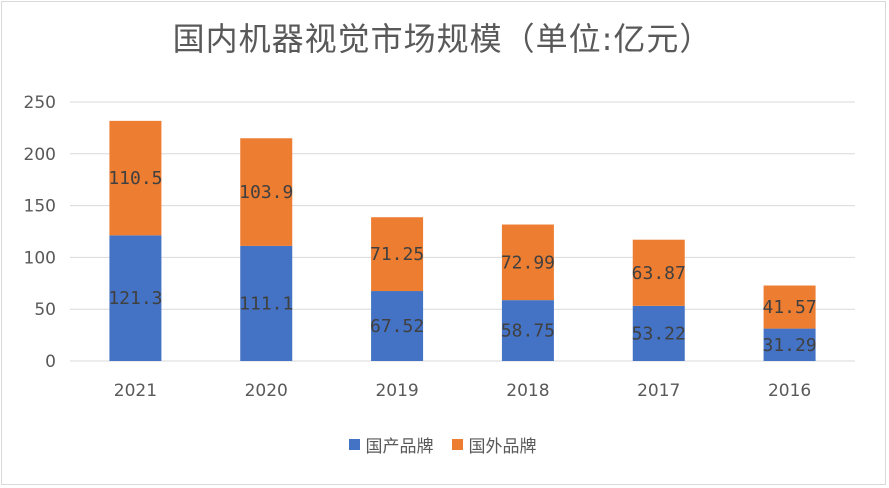  Describe the element at coordinates (354, 444) in the screenshot. I see `legend-swatch-domestic` at that location.